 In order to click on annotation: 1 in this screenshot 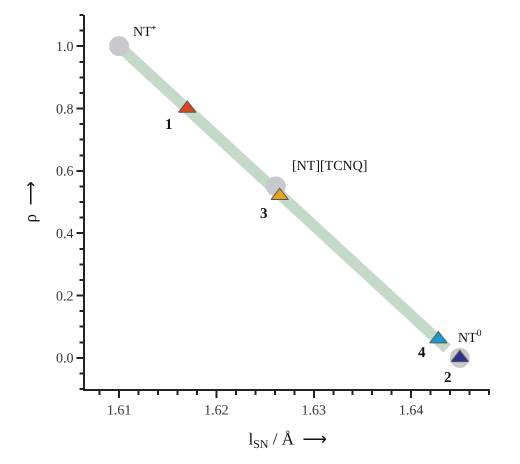, I will do `click(168, 125)`.